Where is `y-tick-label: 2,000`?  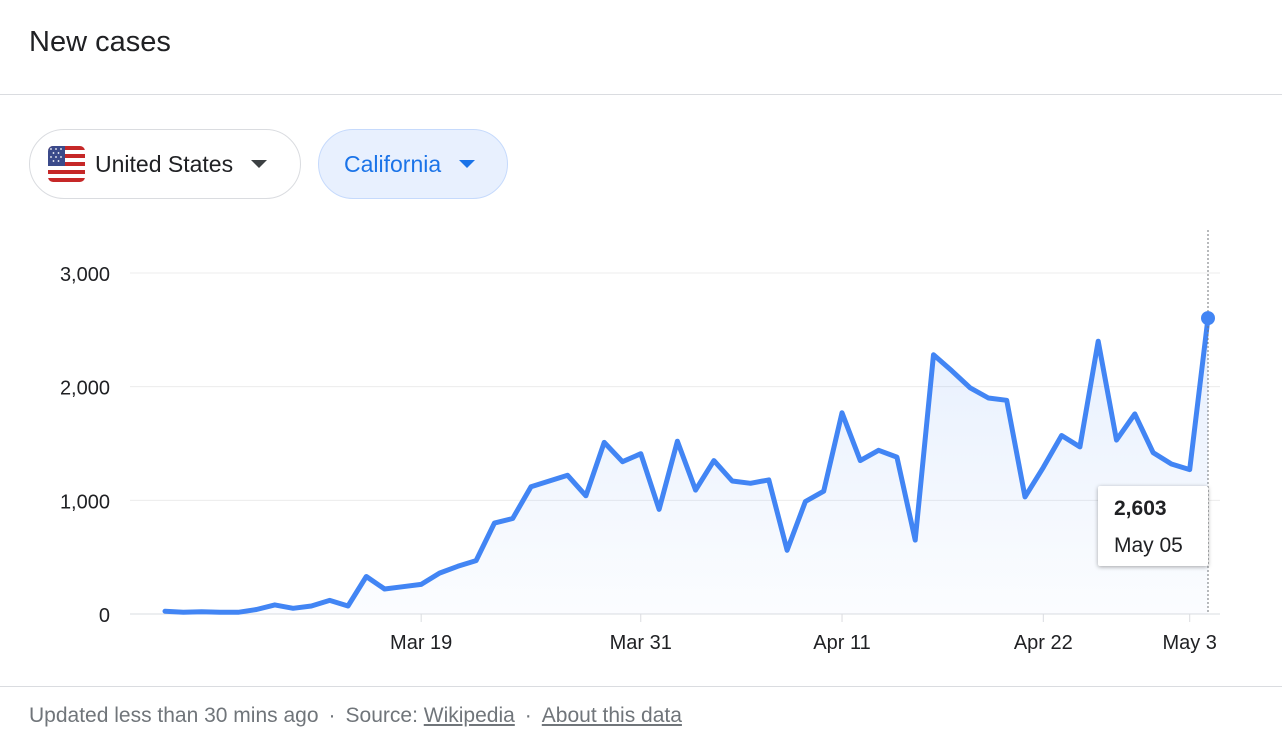
y-tick-label: 2,000 is located at coordinates (85, 389).